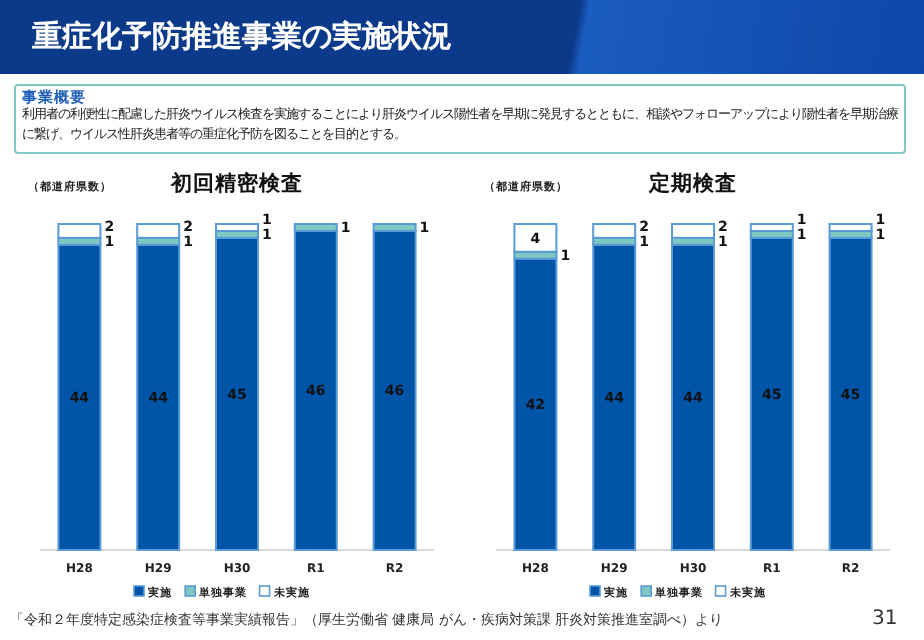 The image size is (924, 640). I want to click on chart-title: 初回精密検査, so click(236, 183).